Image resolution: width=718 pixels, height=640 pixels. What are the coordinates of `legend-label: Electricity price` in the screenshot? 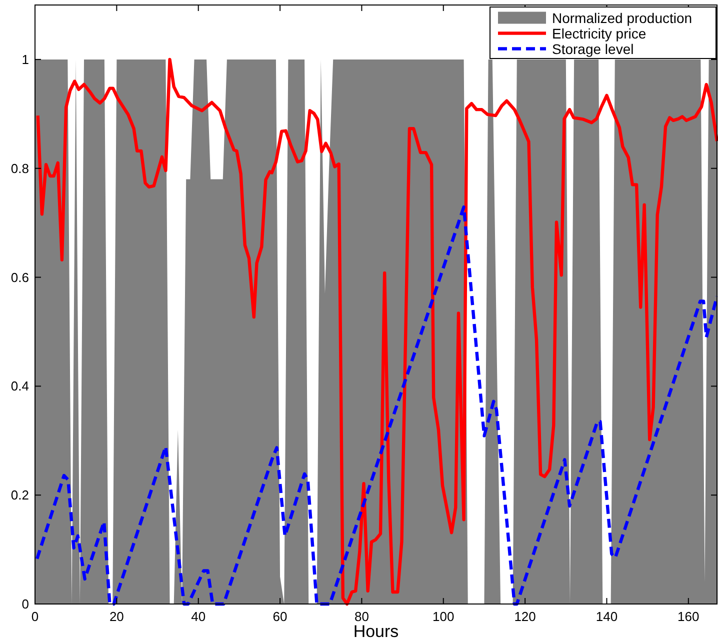 It's located at (599, 33).